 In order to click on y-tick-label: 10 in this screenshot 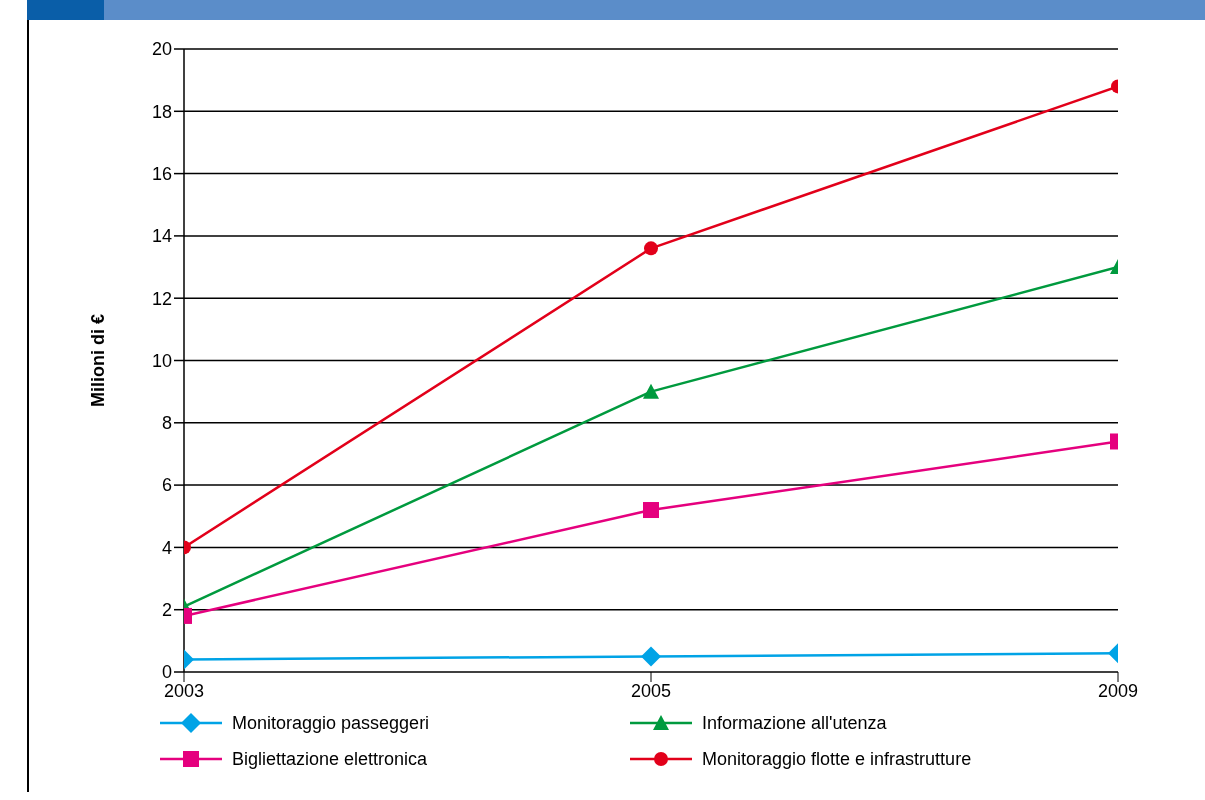, I will do `click(161, 360)`.